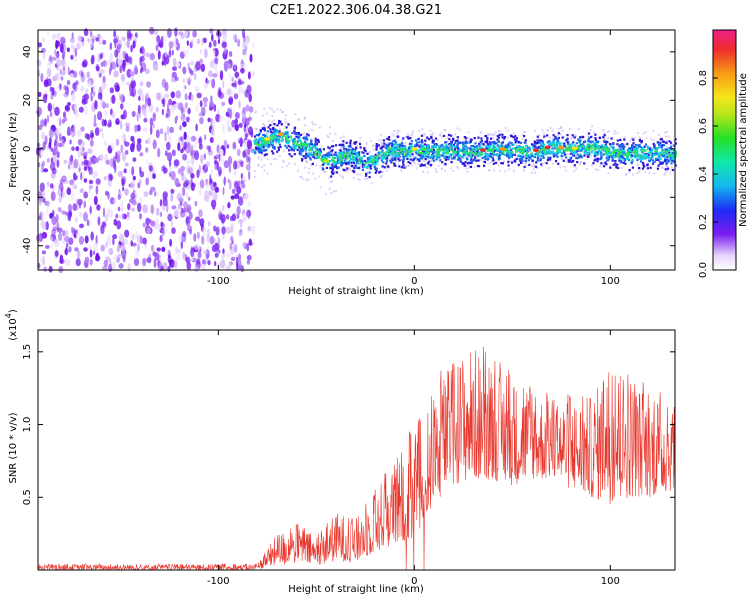 This screenshot has height=600, width=750. What do you see at coordinates (13, 447) in the screenshot?
I see `snr-y-label: SNR (10 * v/v)` at bounding box center [13, 447].